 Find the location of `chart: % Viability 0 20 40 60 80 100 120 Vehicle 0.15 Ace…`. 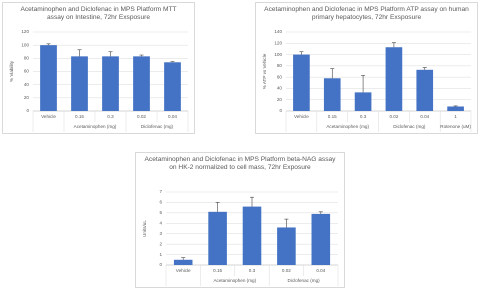

chart: % Viability 0 20 40 60 80 100 120 Vehicle 0.15 Ace… is located at coordinates (99, 80).